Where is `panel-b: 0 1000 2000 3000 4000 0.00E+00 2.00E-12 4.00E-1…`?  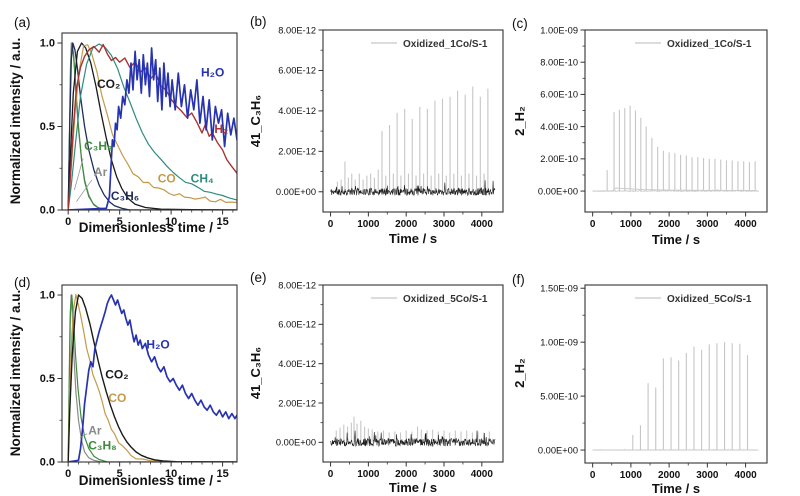 panel-b: 0 1000 2000 3000 4000 0.00E+00 2.00E-12 4.00E-1… is located at coordinates (376, 130).